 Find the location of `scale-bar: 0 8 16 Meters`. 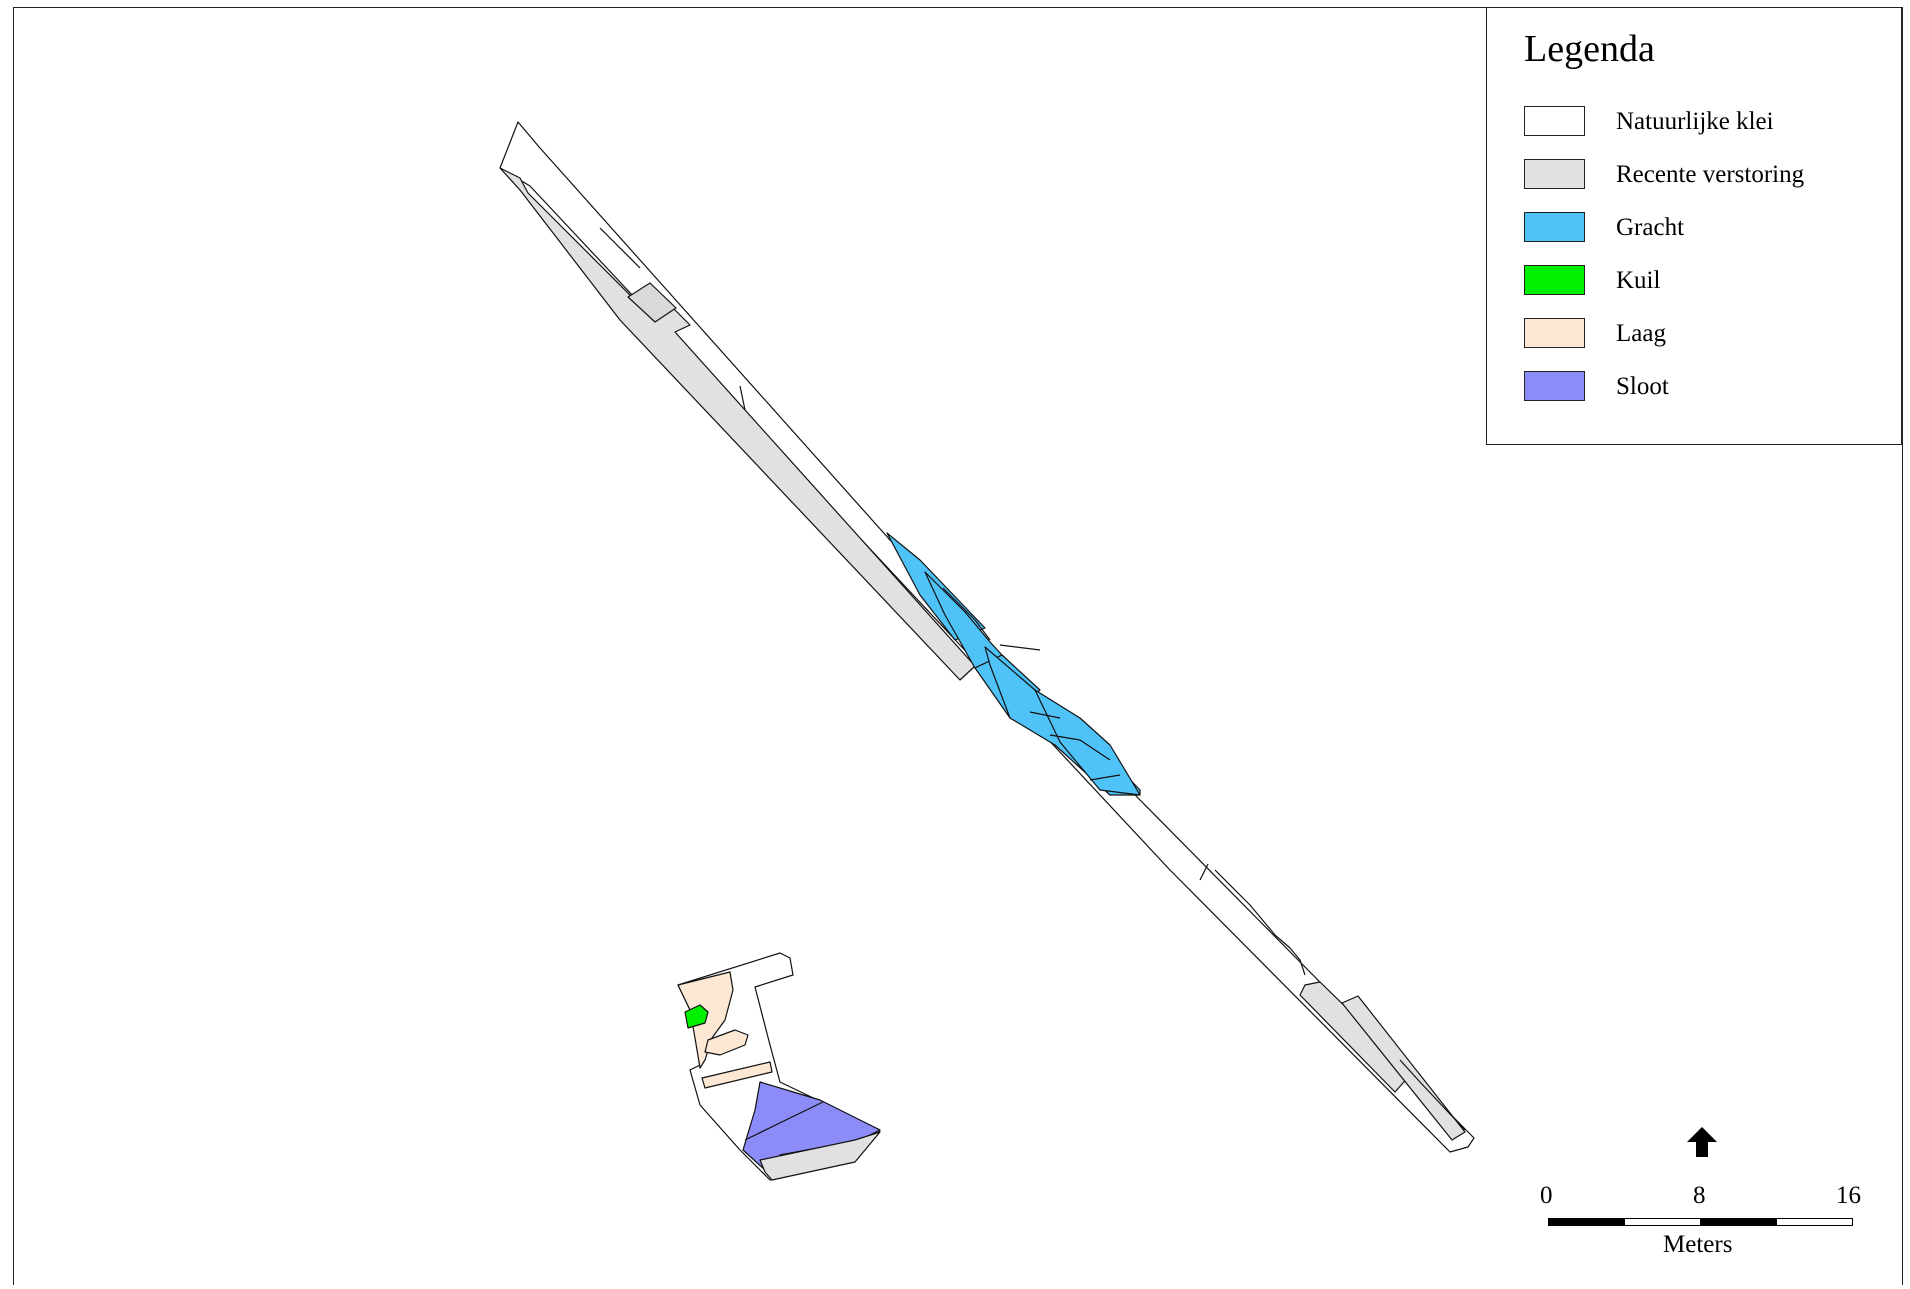

scale-bar: 0 8 16 Meters is located at coordinates (1700, 1195).